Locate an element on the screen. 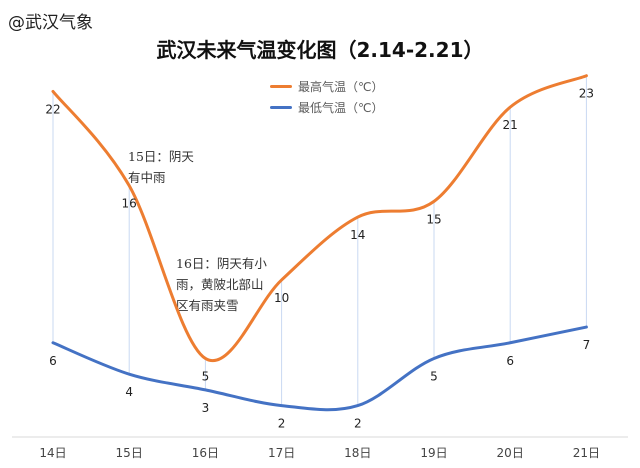 The height and width of the screenshot is (468, 640). chart-title: 武汉未来气温变化图（2.14-2.21） is located at coordinates (320, 50).